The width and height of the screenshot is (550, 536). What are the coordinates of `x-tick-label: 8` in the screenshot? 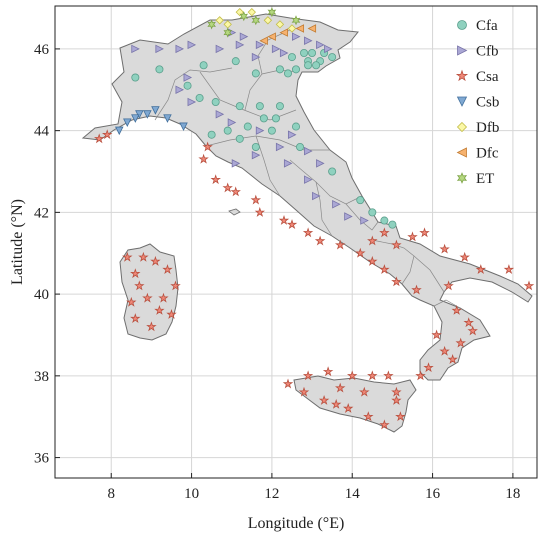 It's located at (111, 494).